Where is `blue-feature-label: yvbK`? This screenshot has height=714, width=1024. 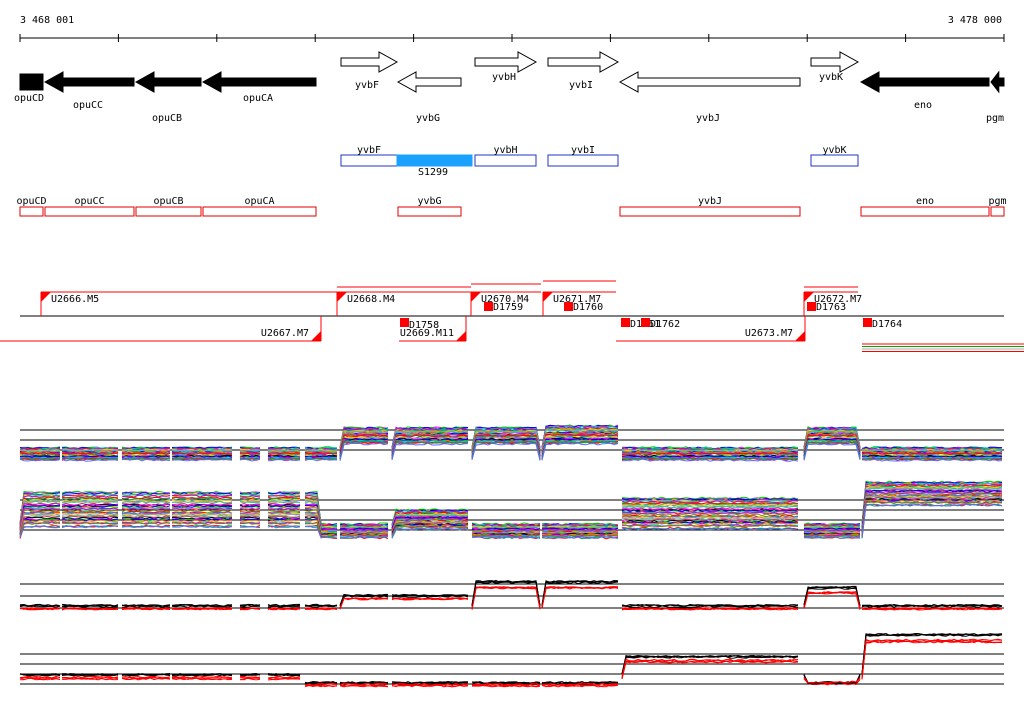
blue-feature-label: yvbK is located at coordinates (834, 150).